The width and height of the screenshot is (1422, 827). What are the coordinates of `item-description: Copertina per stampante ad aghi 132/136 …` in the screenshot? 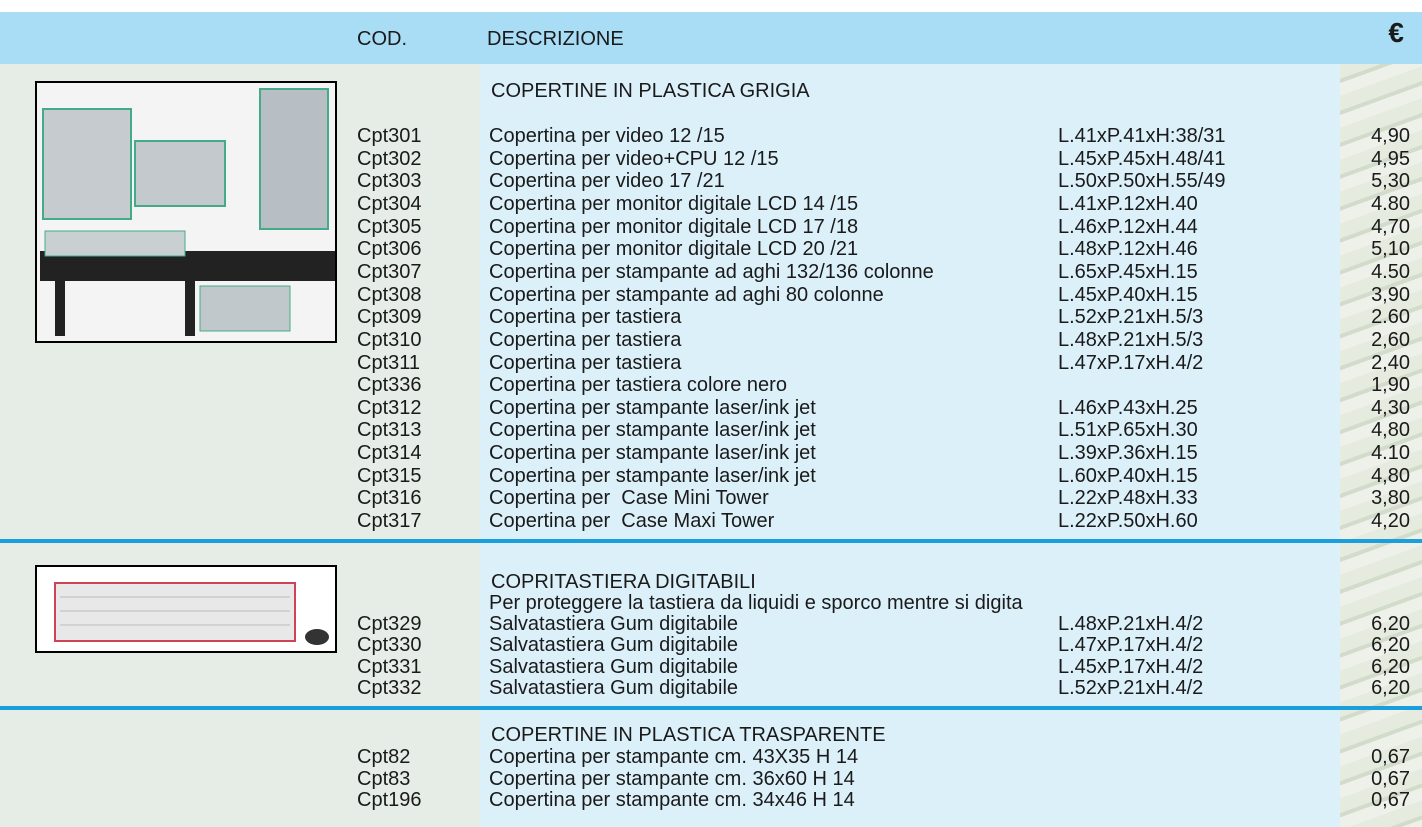 It's located at (711, 271).